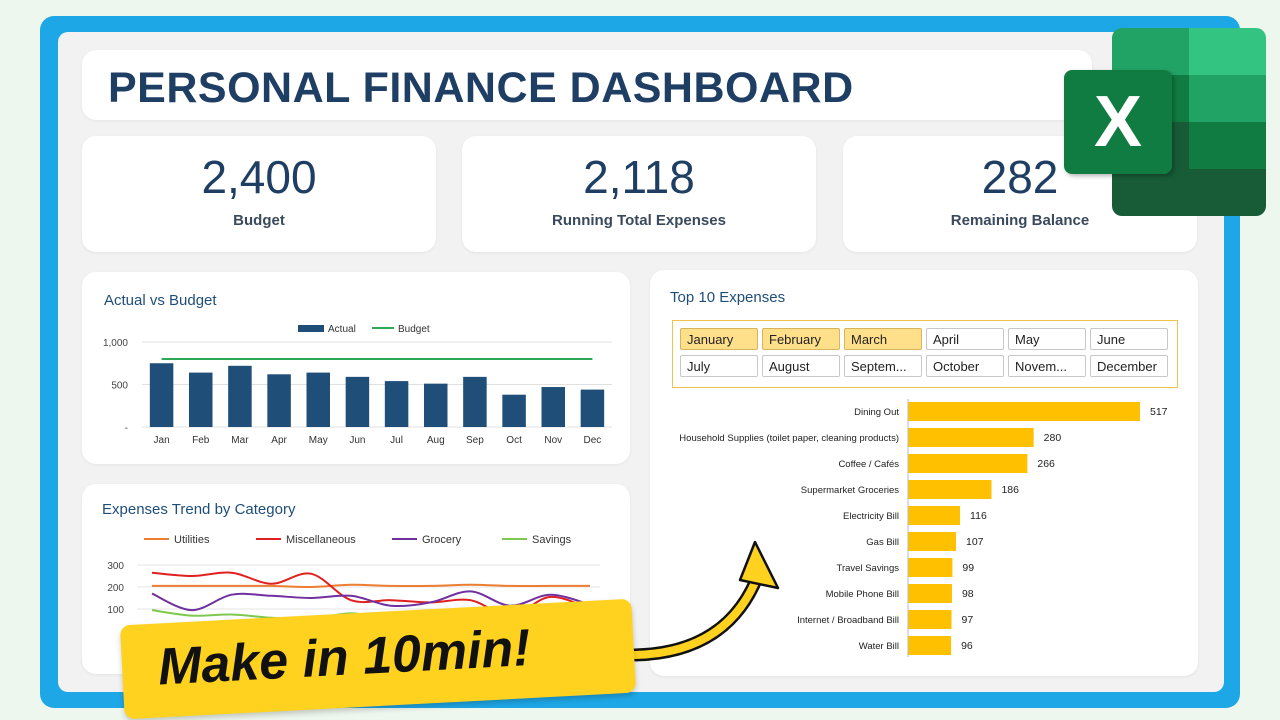 The width and height of the screenshot is (1280, 720). I want to click on value-label: 186, so click(1010, 490).